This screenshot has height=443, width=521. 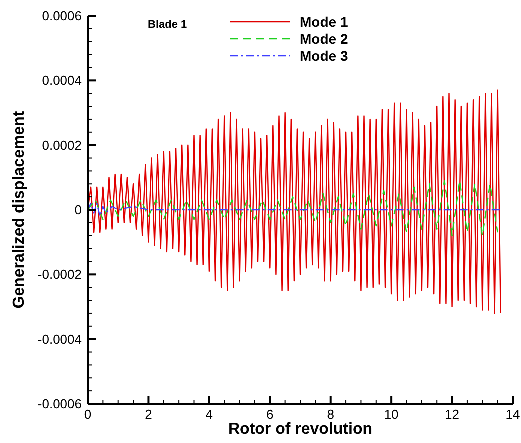 What do you see at coordinates (62, 80) in the screenshot?
I see `y-tick-label: 0.0004` at bounding box center [62, 80].